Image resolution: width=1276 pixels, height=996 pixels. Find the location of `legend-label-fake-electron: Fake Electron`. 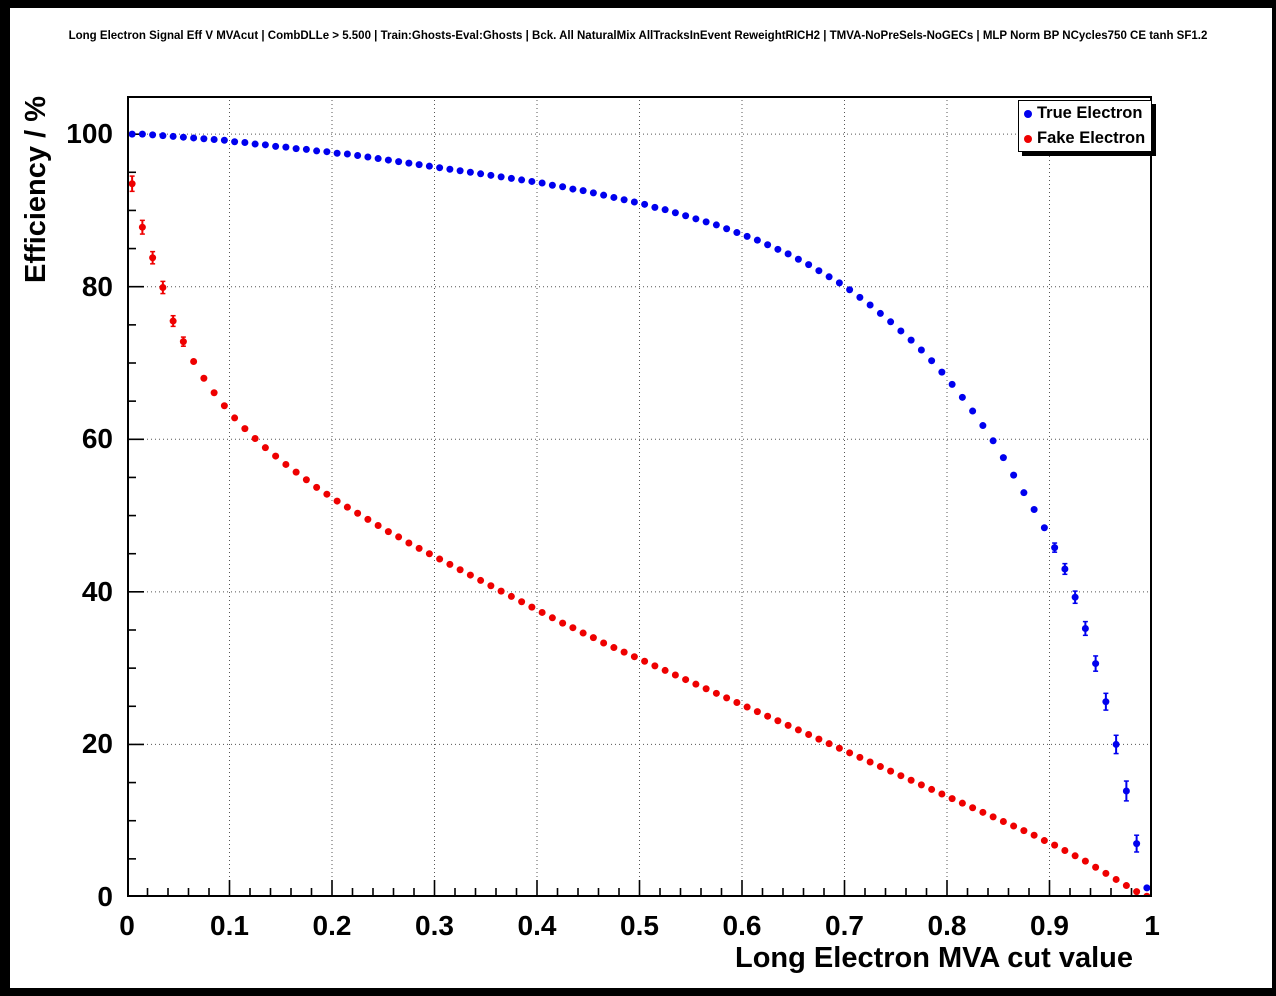

legend-label-fake-electron: Fake Electron is located at coordinates (1091, 138).